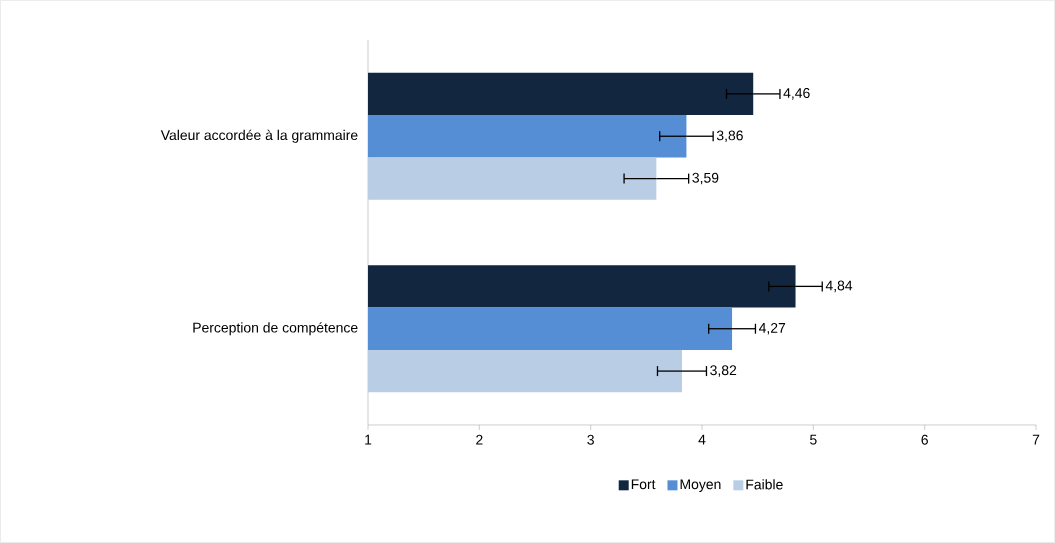 This screenshot has height=543, width=1055. What do you see at coordinates (839, 286) in the screenshot?
I see `data-label: 4,84` at bounding box center [839, 286].